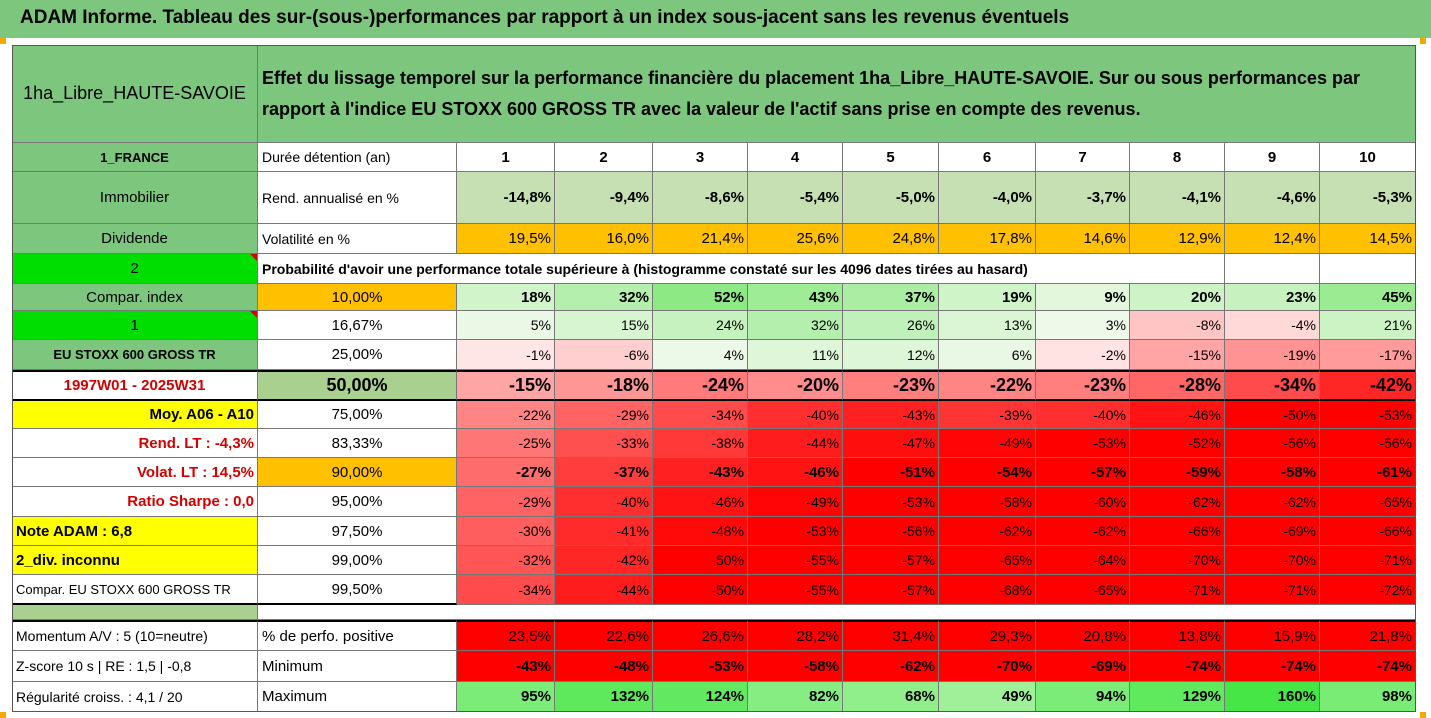 The image size is (1431, 718). Describe the element at coordinates (1177, 472) in the screenshot. I see `percentile-value: -59%` at that location.